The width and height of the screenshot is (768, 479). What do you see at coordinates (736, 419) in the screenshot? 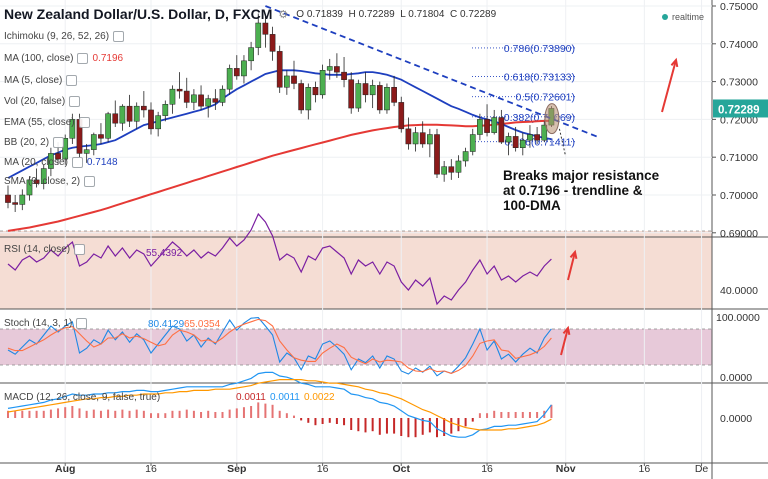
I see `macd-axis-label: 0.0000` at bounding box center [736, 419].